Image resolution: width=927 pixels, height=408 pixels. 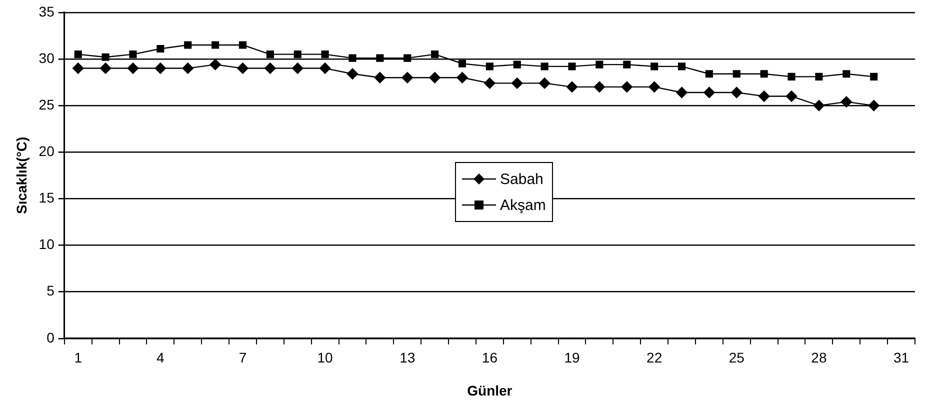 What do you see at coordinates (654, 358) in the screenshot?
I see `x-tick-label: 22` at bounding box center [654, 358].